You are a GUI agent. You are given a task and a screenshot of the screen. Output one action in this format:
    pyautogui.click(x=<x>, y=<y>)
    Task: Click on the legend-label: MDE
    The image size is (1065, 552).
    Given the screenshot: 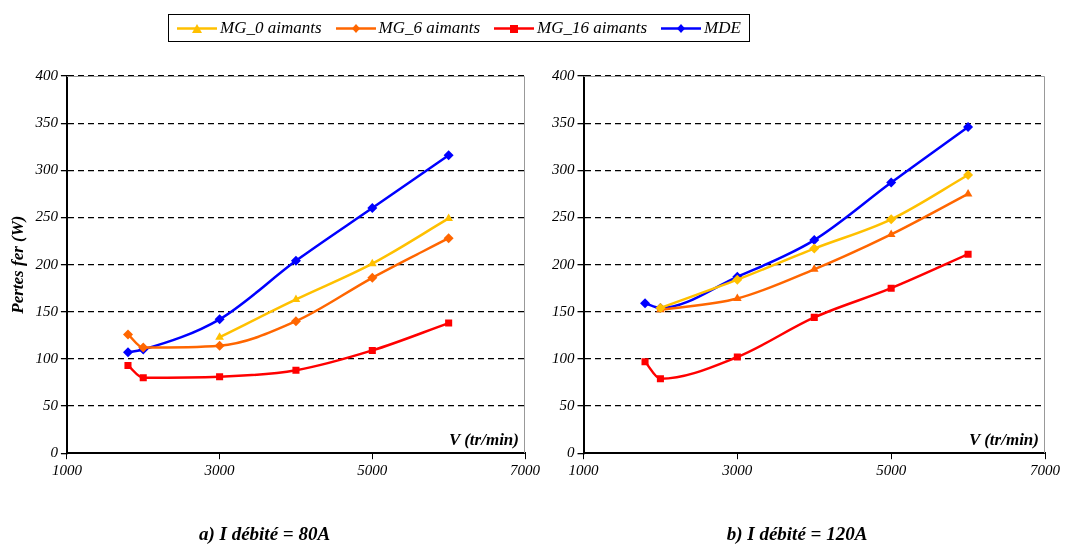 What is the action you would take?
    pyautogui.click(x=722, y=28)
    